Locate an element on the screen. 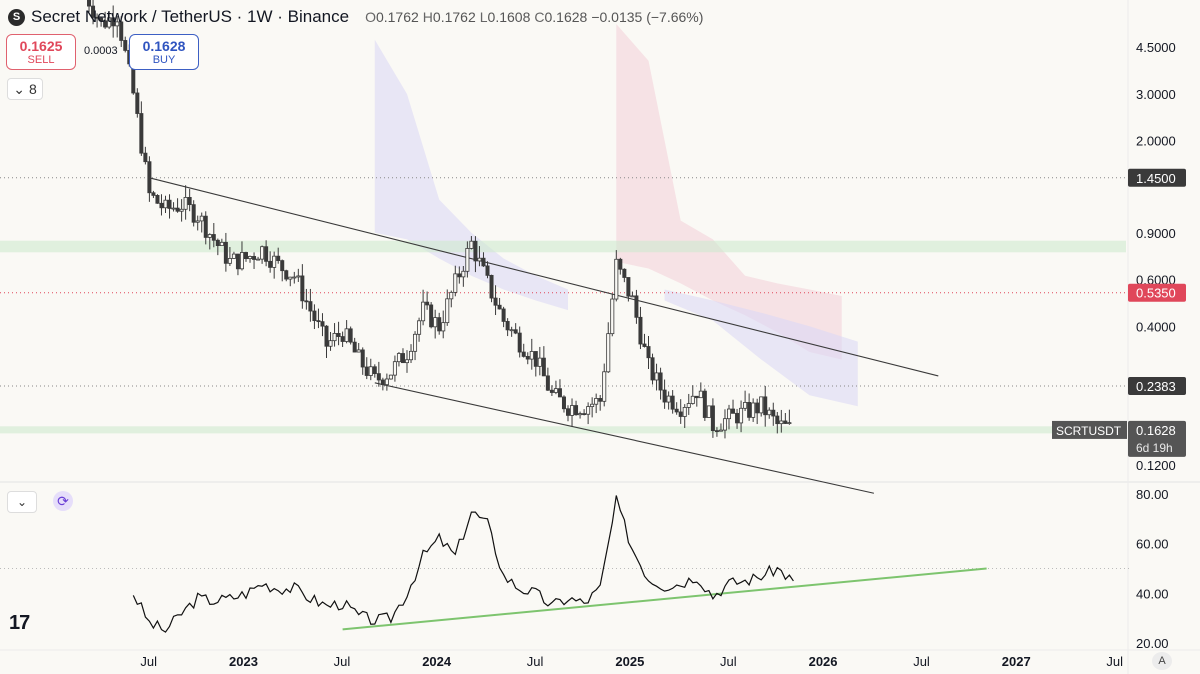 This screenshot has width=1200, height=674. time-axis-tick: 2025 is located at coordinates (629, 661).